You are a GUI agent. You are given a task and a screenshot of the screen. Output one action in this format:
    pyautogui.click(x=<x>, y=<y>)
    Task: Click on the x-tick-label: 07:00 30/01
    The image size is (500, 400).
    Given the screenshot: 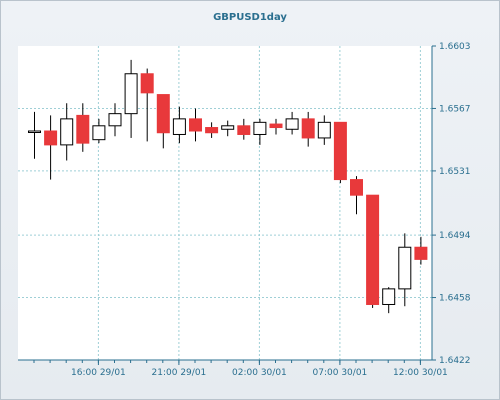 What is the action you would take?
    pyautogui.click(x=340, y=373)
    